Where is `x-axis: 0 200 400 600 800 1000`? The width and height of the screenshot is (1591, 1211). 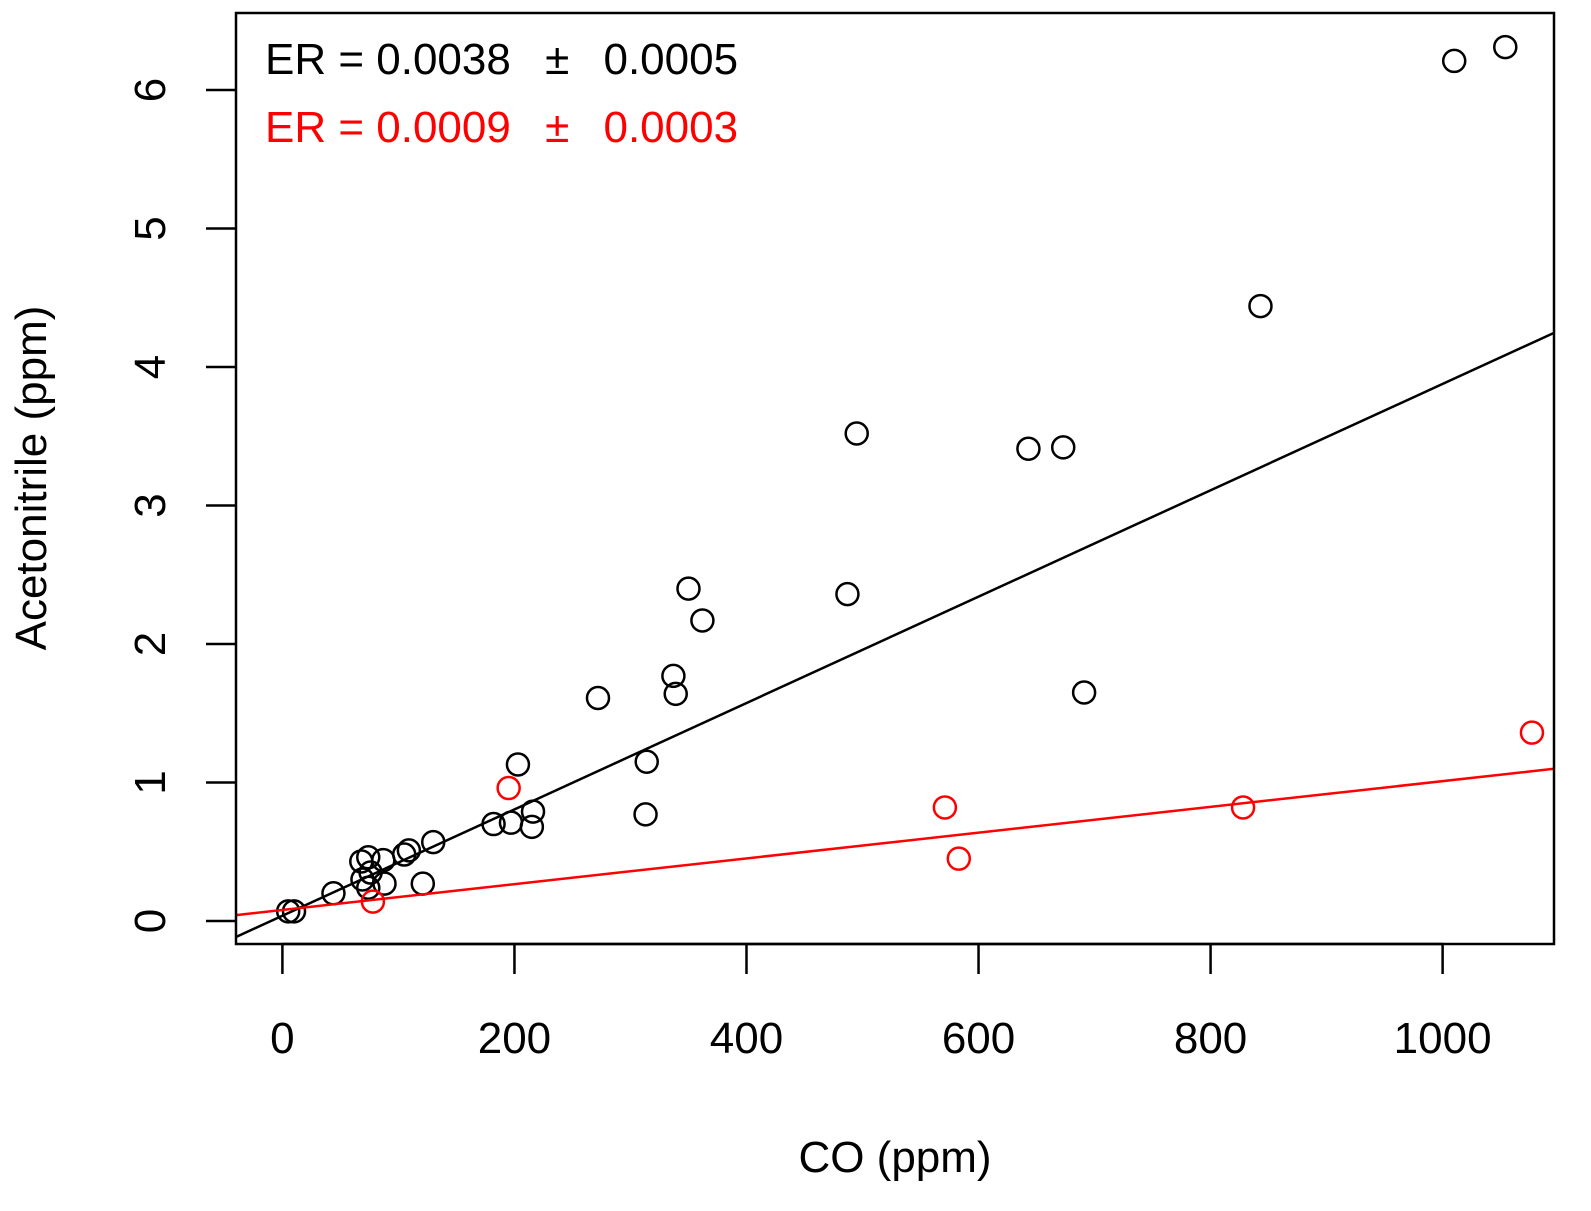 x-axis: 0 200 400 600 800 1000 is located at coordinates (881, 1002).